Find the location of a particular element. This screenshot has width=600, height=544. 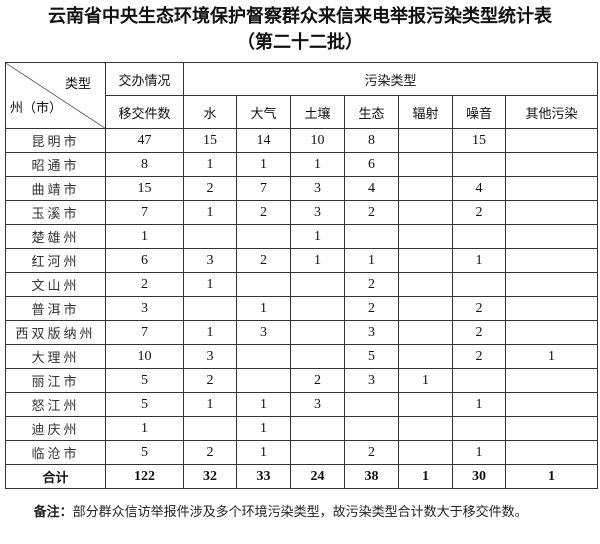

table-row: 昆明市 47 15 14 10 8 15 is located at coordinates (302, 140).